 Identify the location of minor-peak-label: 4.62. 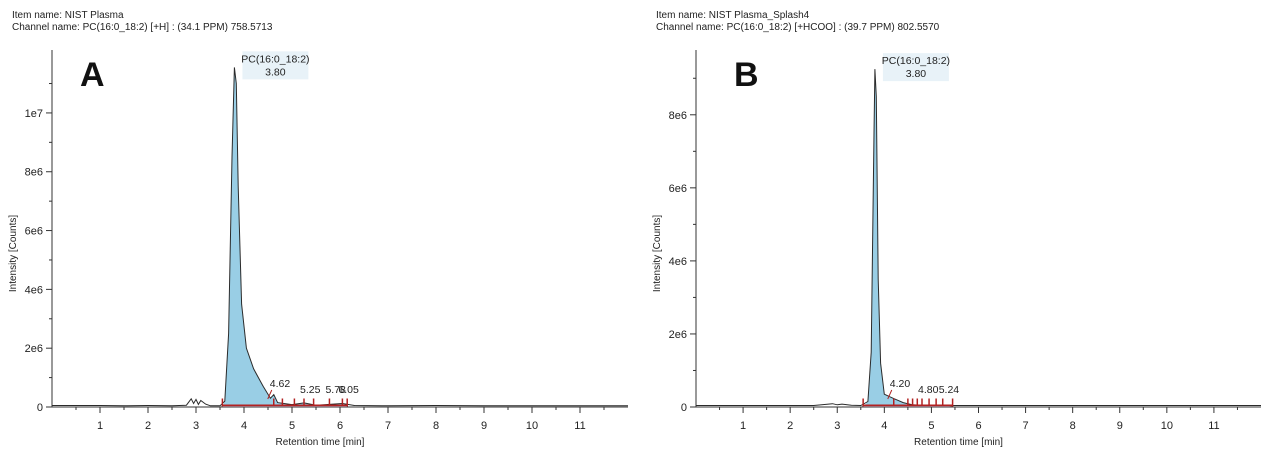
(280, 384).